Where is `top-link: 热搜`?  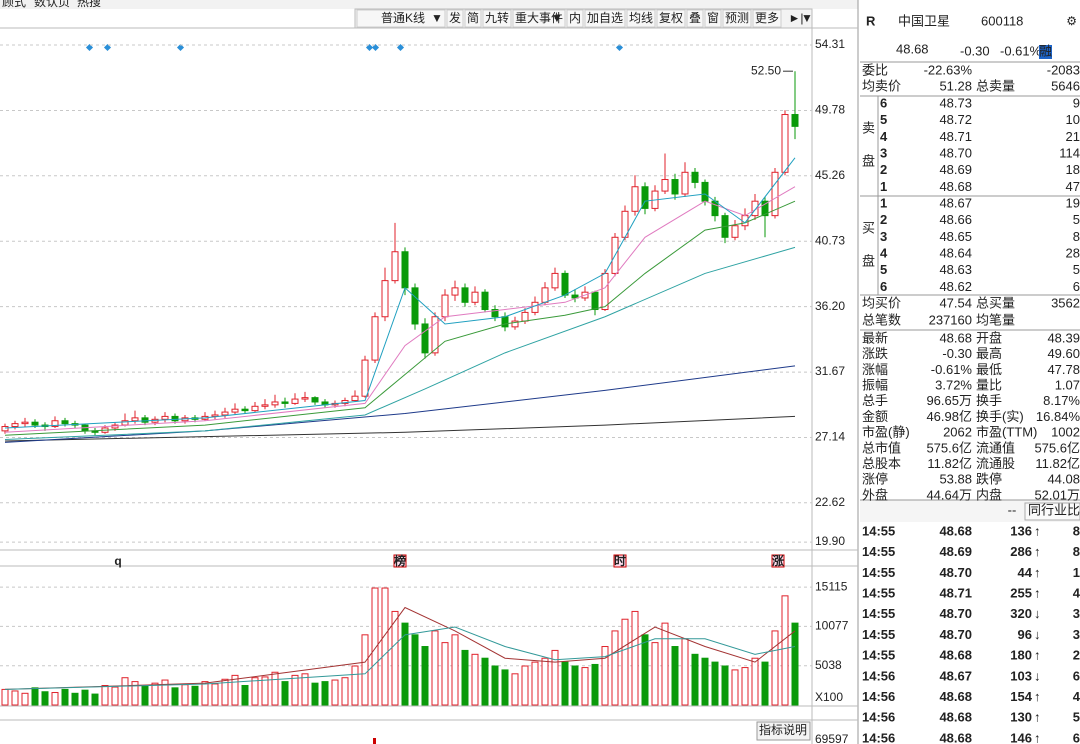
top-link: 热搜 is located at coordinates (89, 4).